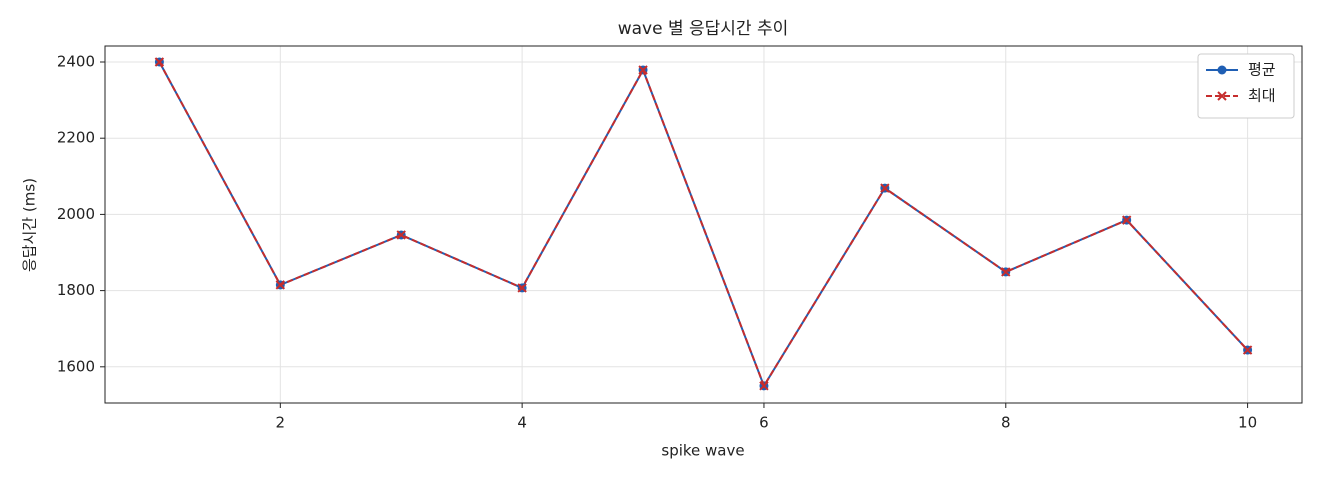 This screenshot has width=1320, height=484. Describe the element at coordinates (1247, 423) in the screenshot. I see `x-tick-label: 10` at that location.